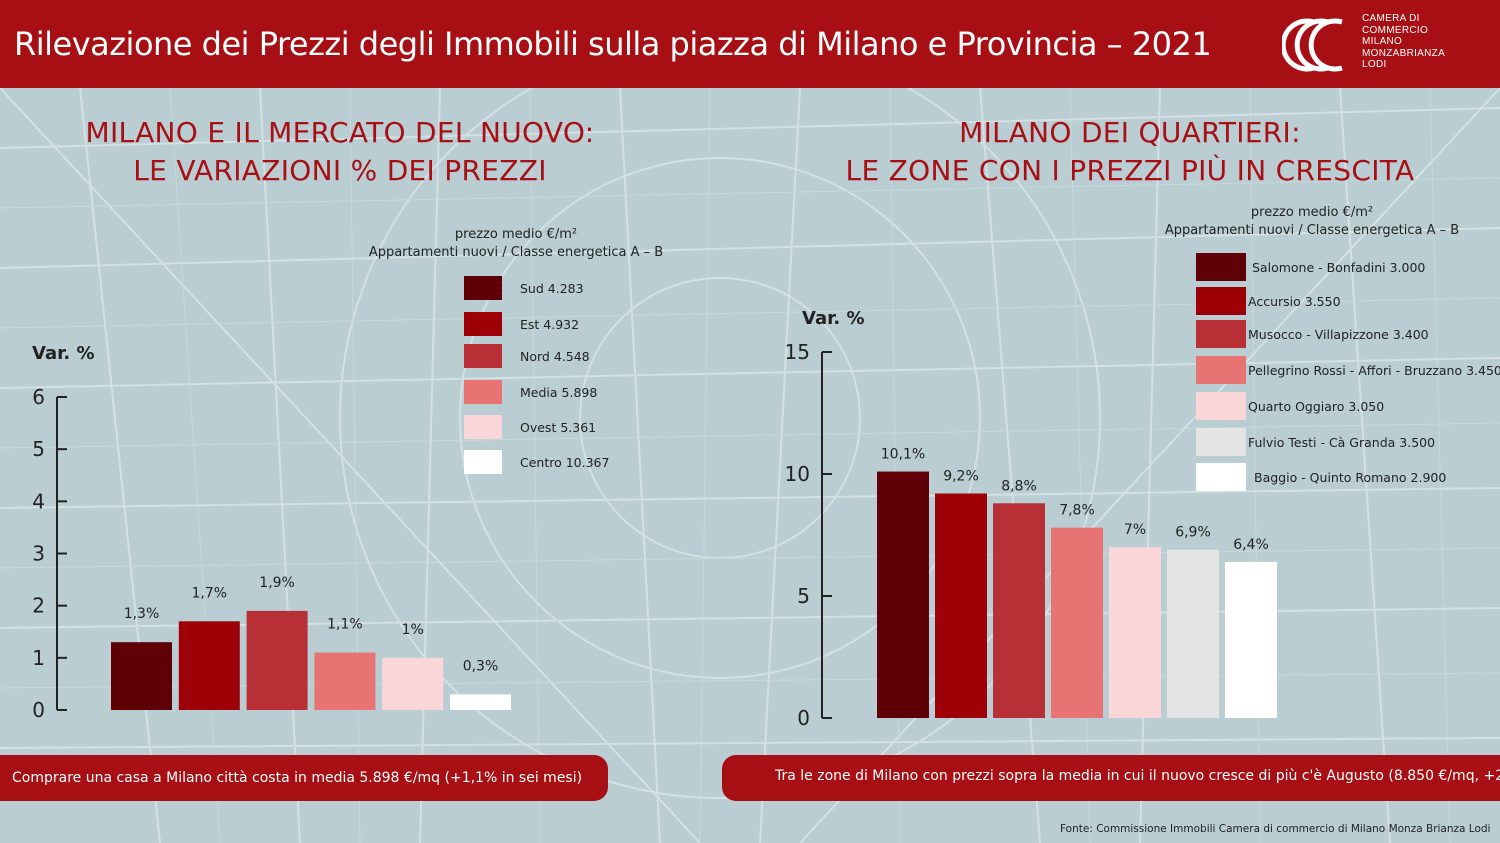 This screenshot has width=1500, height=843. I want to click on bar-data-label: 1%, so click(413, 630).